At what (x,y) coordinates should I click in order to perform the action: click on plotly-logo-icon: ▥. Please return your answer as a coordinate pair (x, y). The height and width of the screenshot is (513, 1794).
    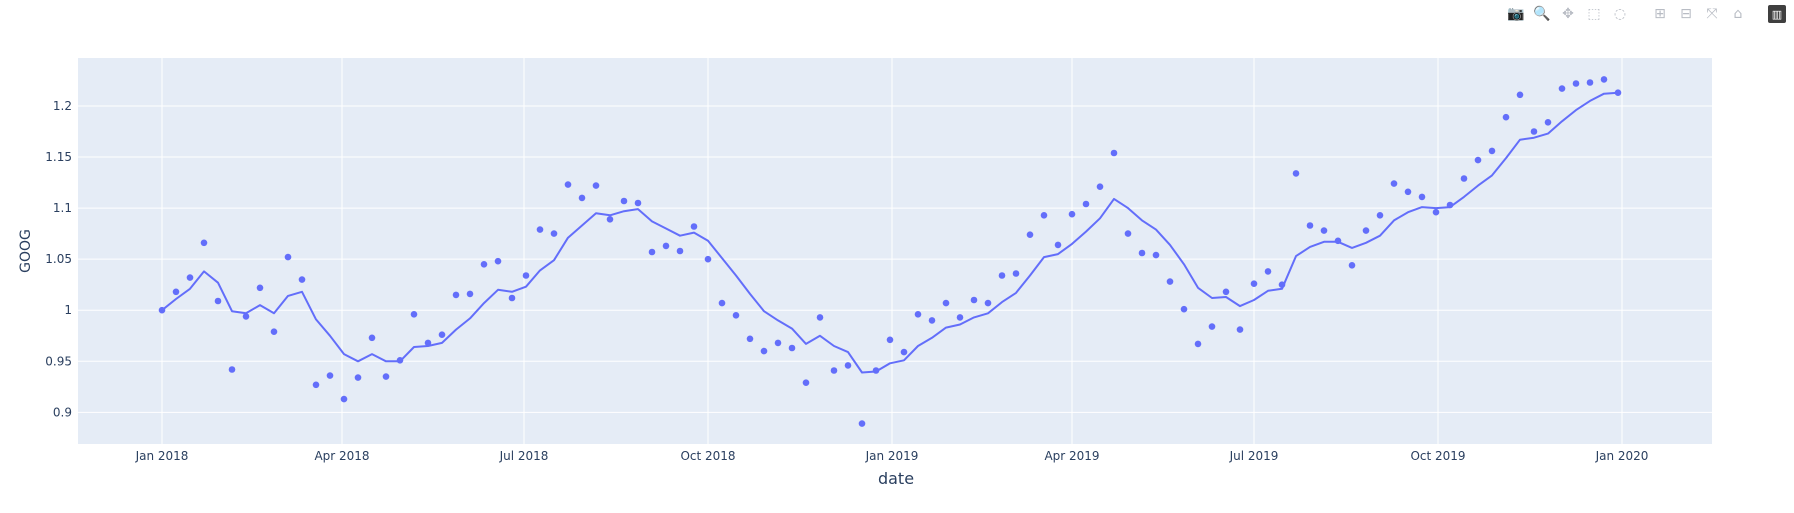
    Looking at the image, I should click on (1777, 14).